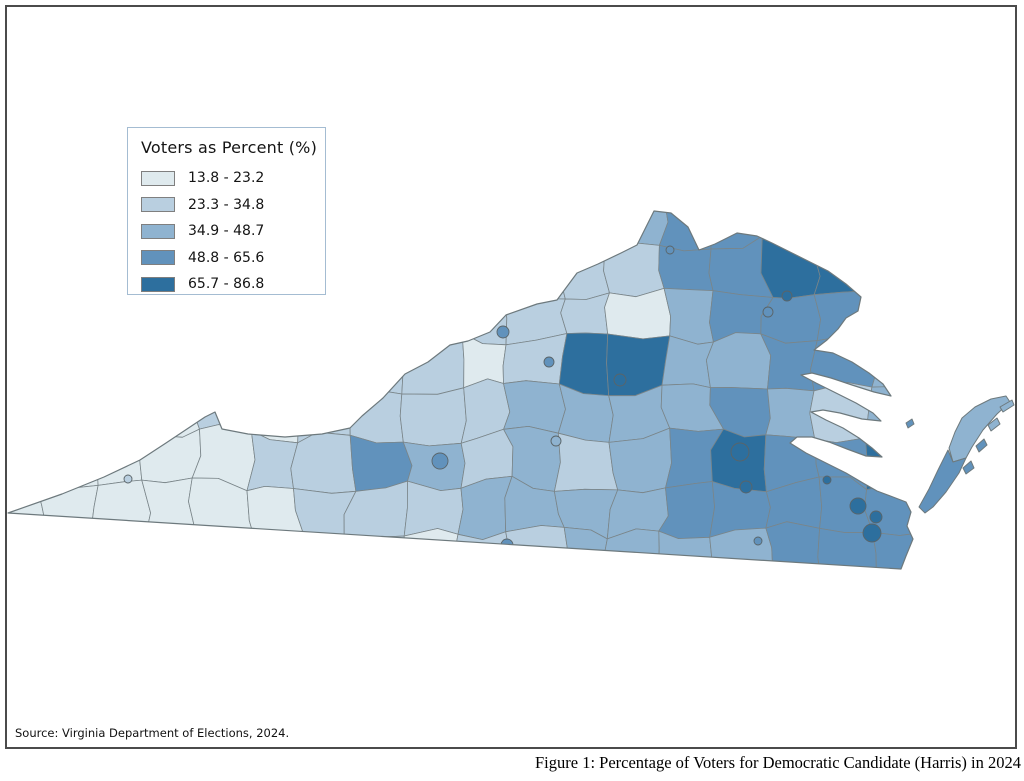 The width and height of the screenshot is (1024, 781). Describe the element at coordinates (226, 178) in the screenshot. I see `legend-entry-label: 13.8 - 23.2` at that location.